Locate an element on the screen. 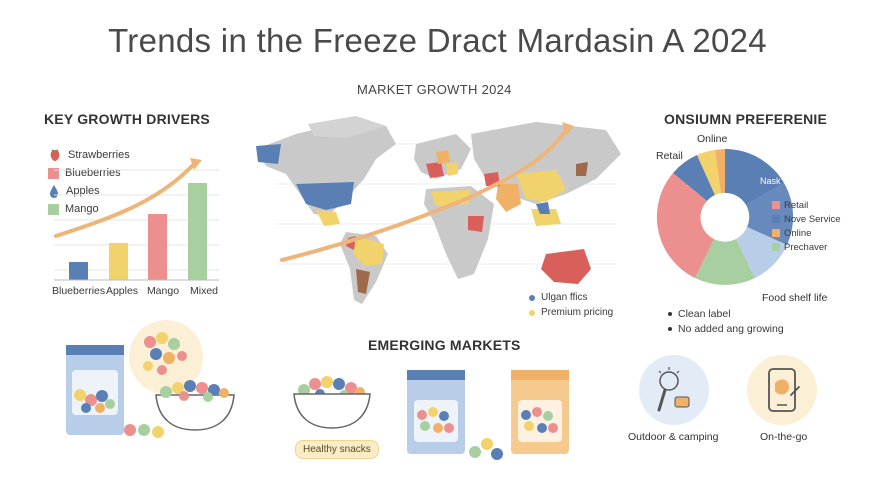 This screenshot has height=500, width=875. slice-nove-service is located at coordinates (770, 214).